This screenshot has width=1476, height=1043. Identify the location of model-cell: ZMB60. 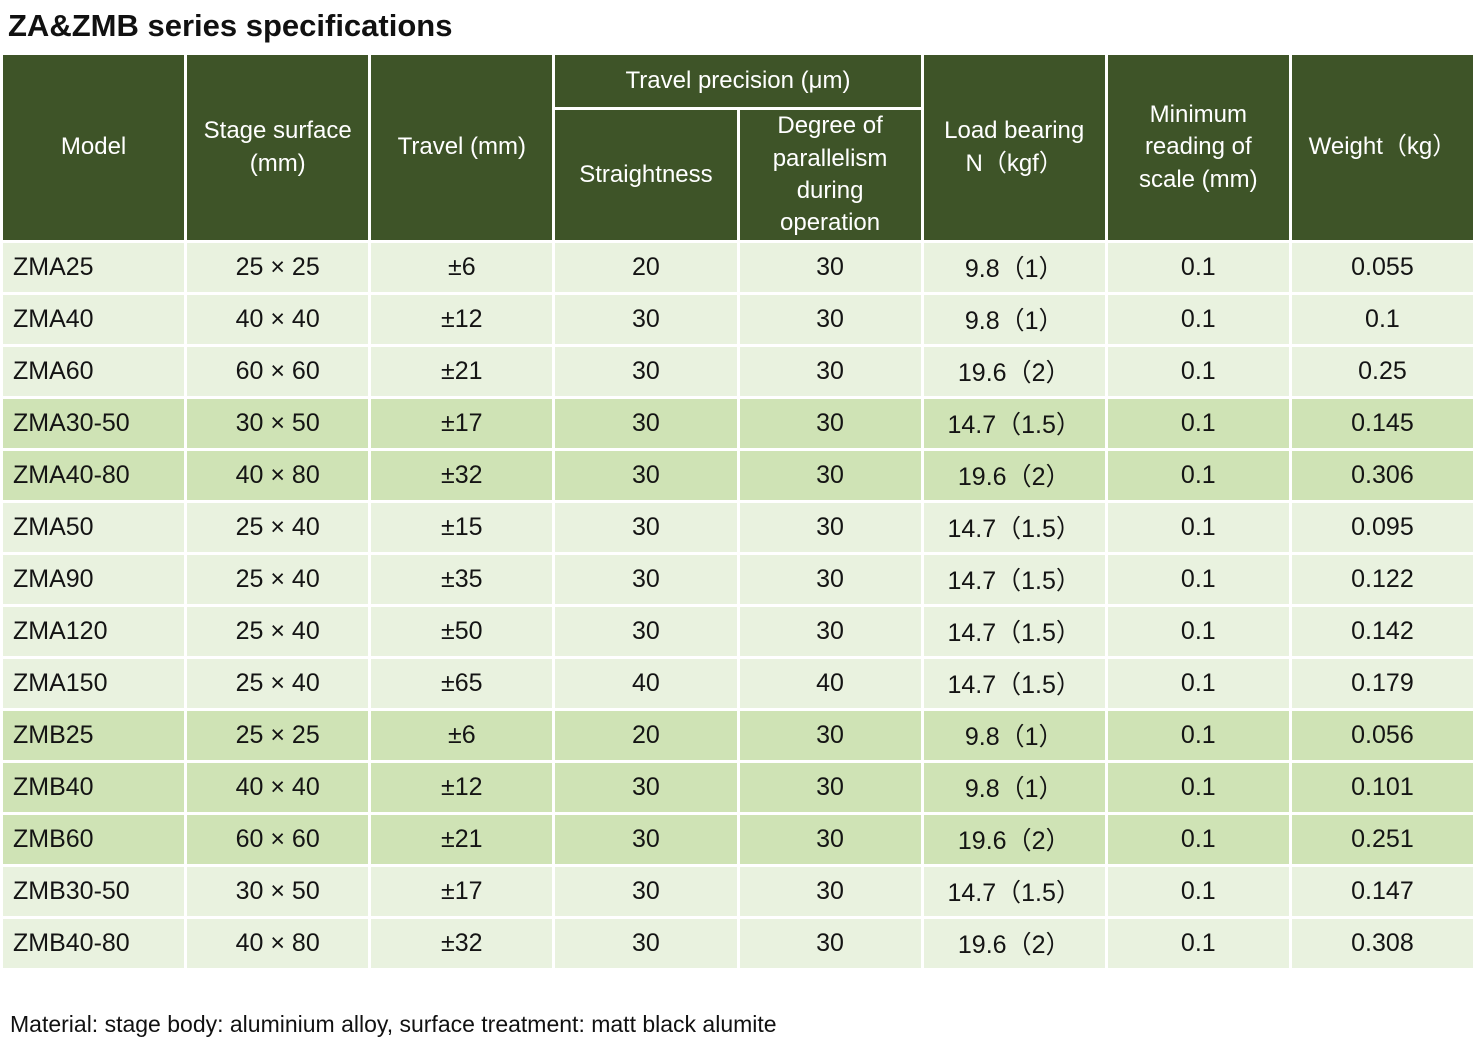
(94, 839).